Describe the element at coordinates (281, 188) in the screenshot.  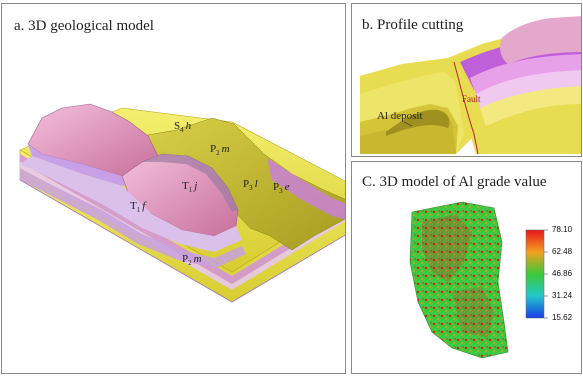
I see `label-p3e: P3 e` at that location.